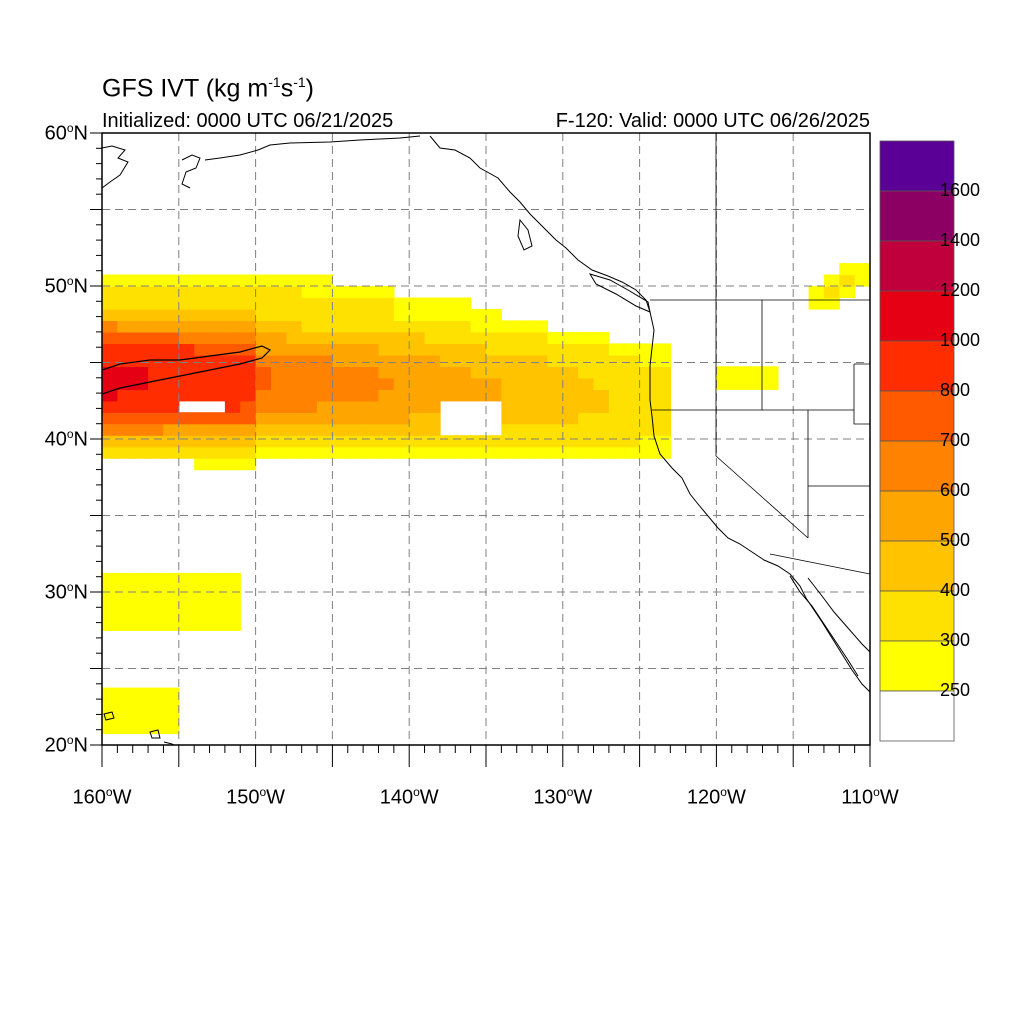 This screenshot has width=1024, height=1024. Describe the element at coordinates (917, 716) in the screenshot. I see `colorbar-swatch` at that location.